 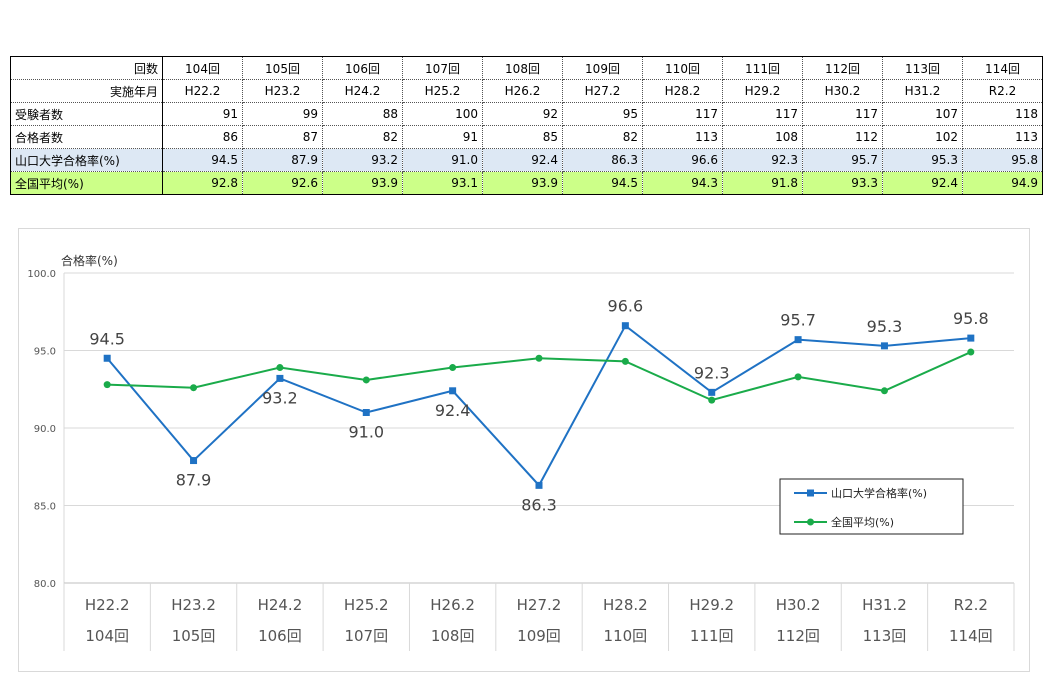 I want to click on round-cell: 110回, so click(x=682, y=68).